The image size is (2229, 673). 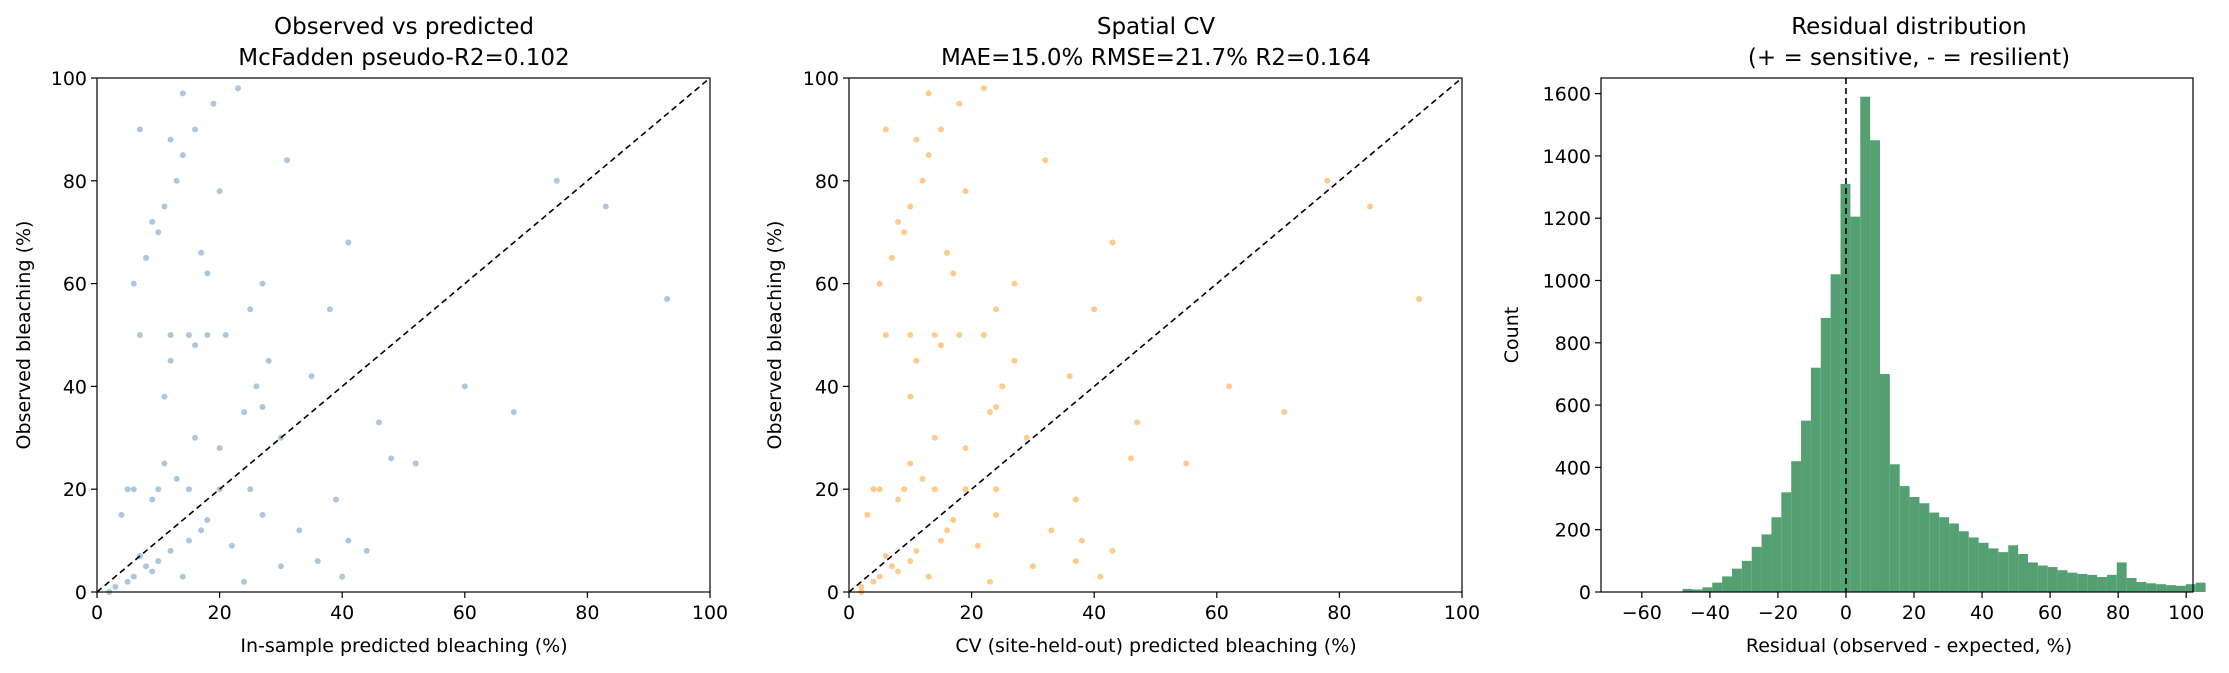 I want to click on y-axis-label: Count, so click(x=1512, y=335).